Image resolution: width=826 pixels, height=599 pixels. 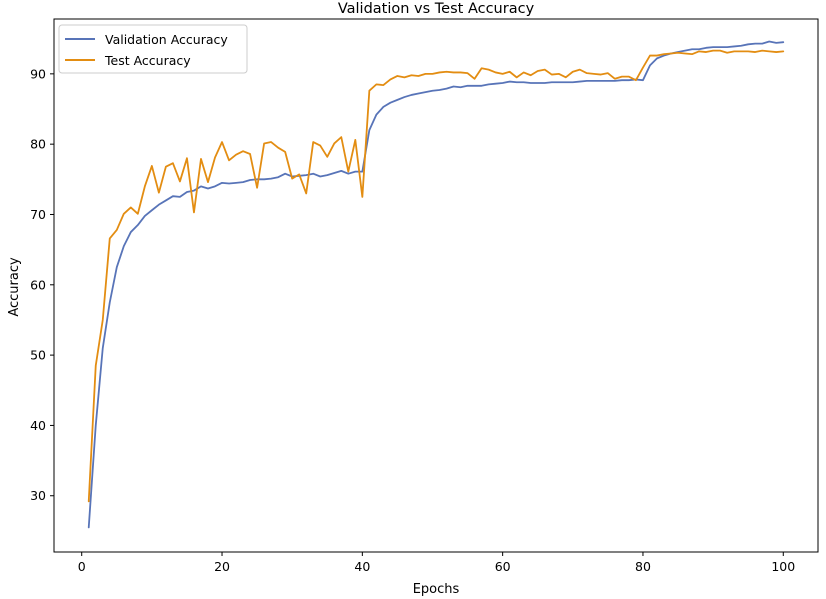 I want to click on x-tick-label: 0, so click(x=82, y=566).